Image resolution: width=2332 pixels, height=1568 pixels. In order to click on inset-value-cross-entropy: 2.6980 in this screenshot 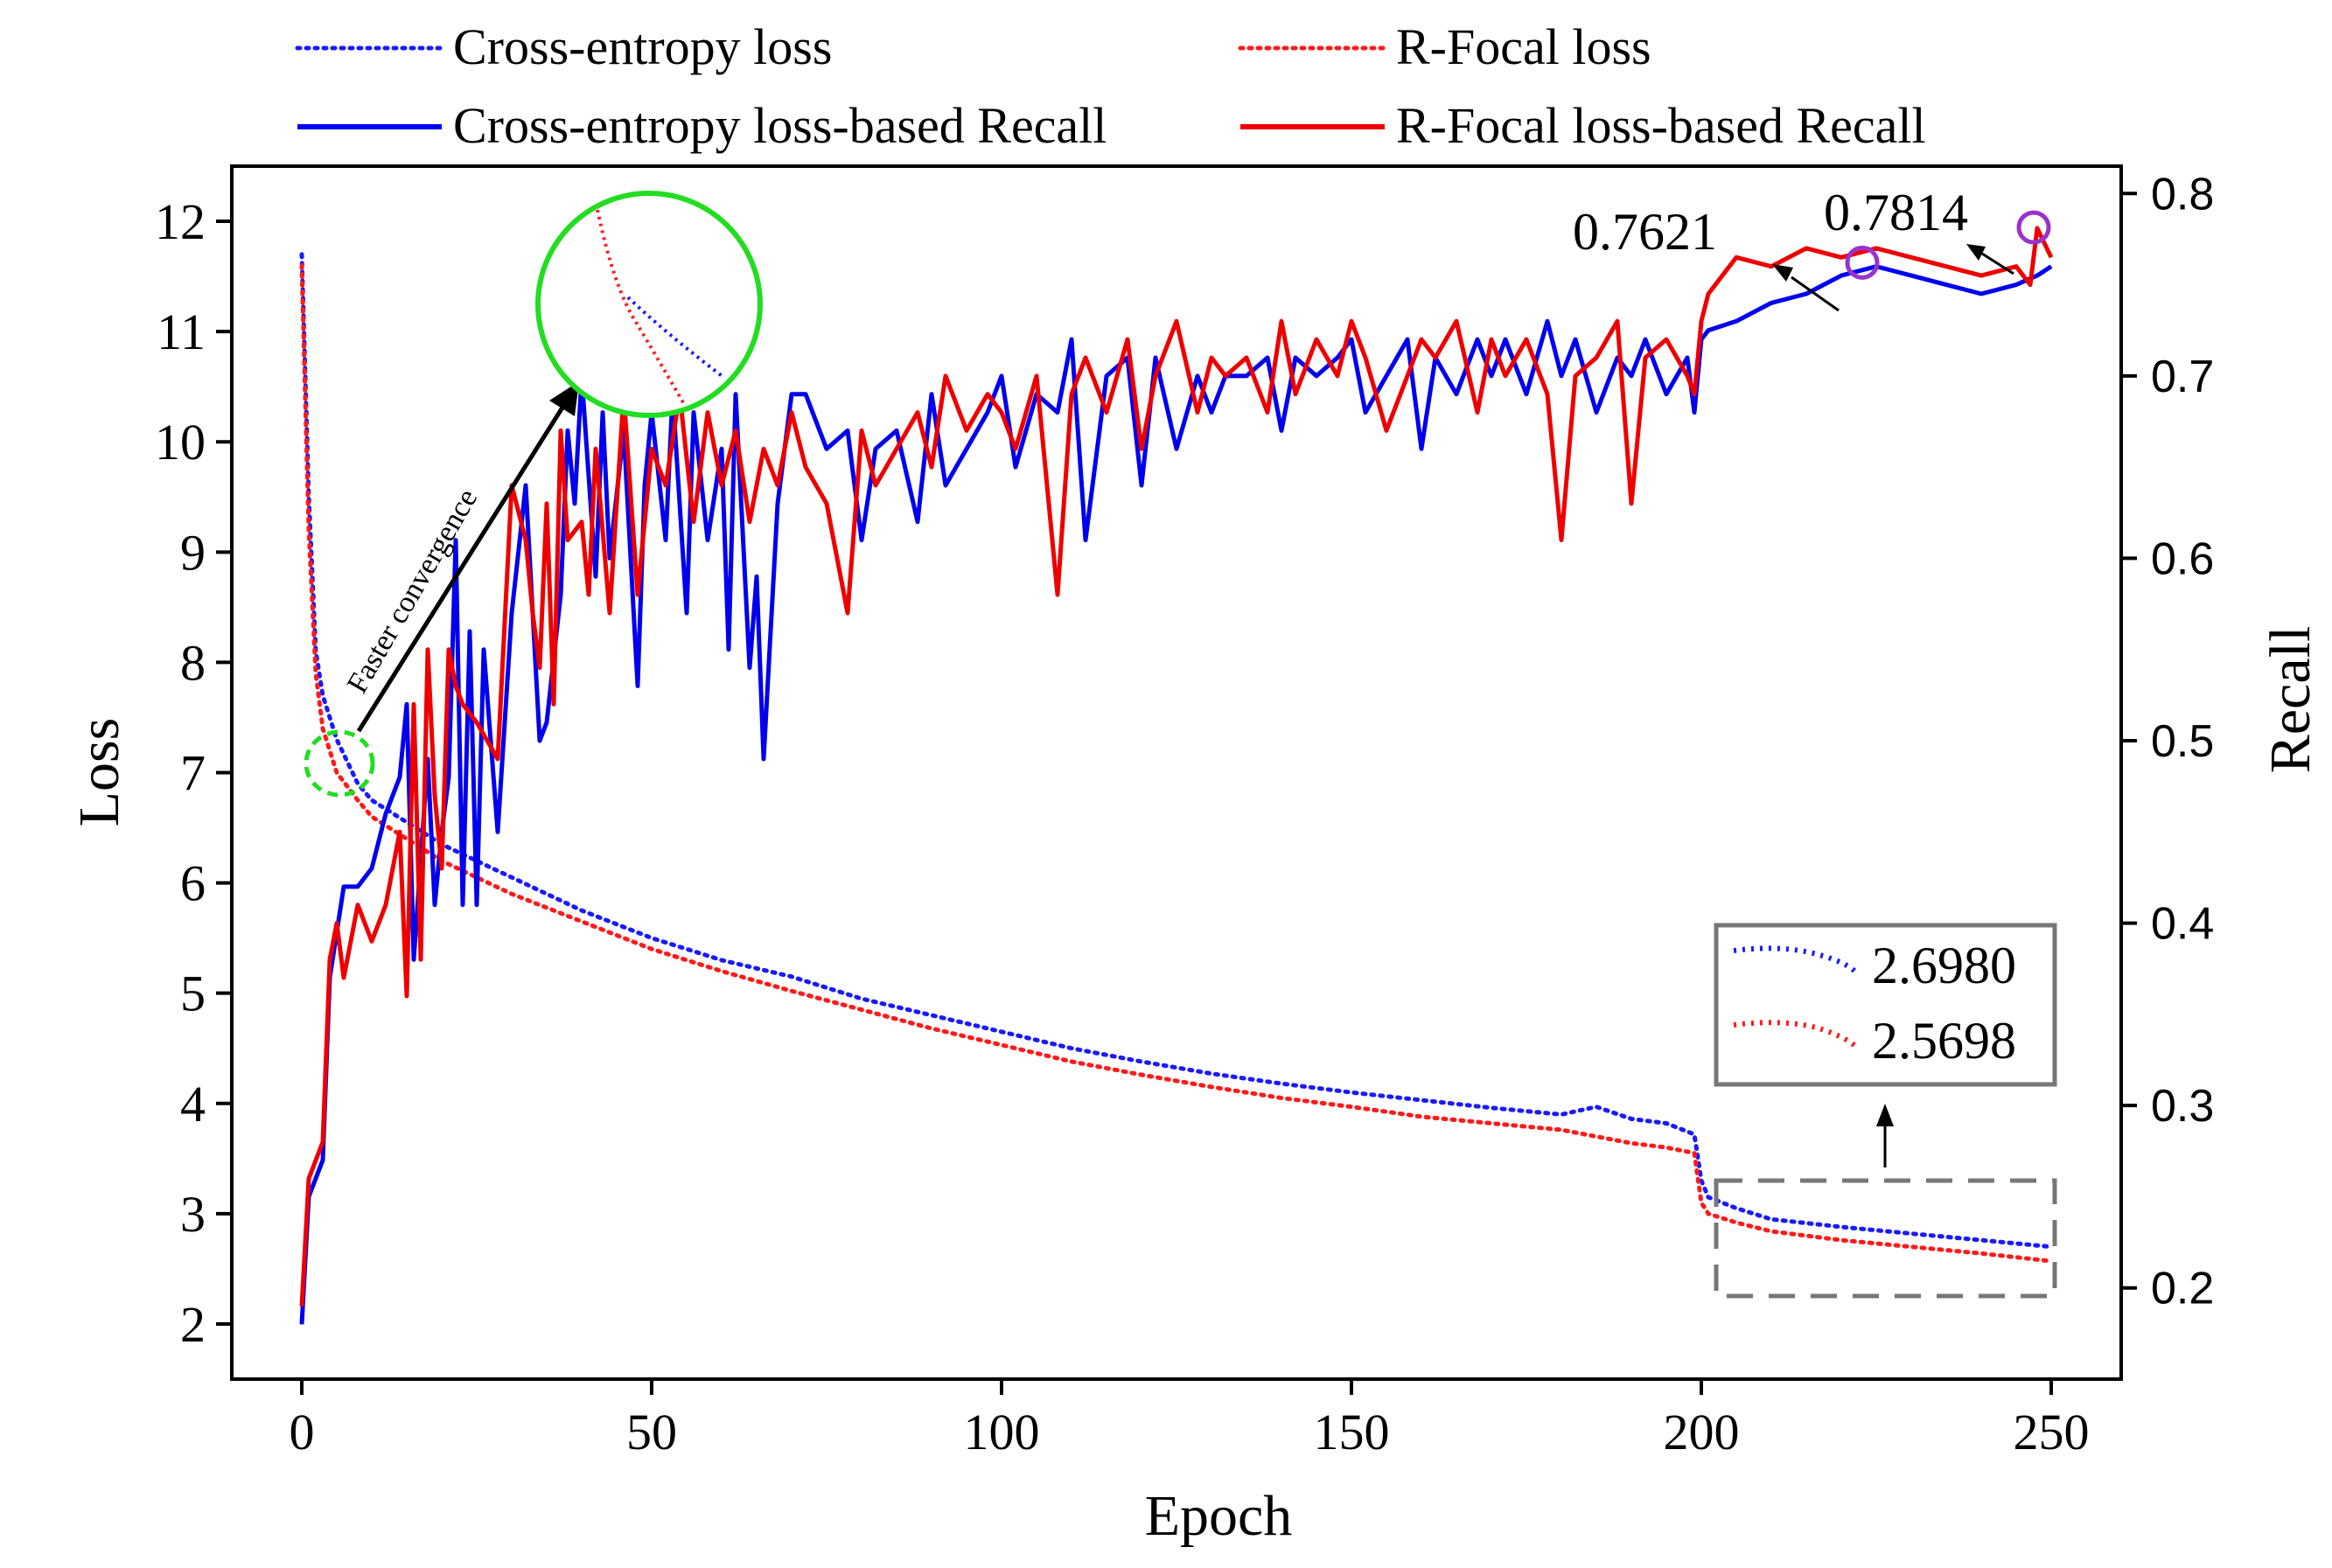, I will do `click(1944, 965)`.